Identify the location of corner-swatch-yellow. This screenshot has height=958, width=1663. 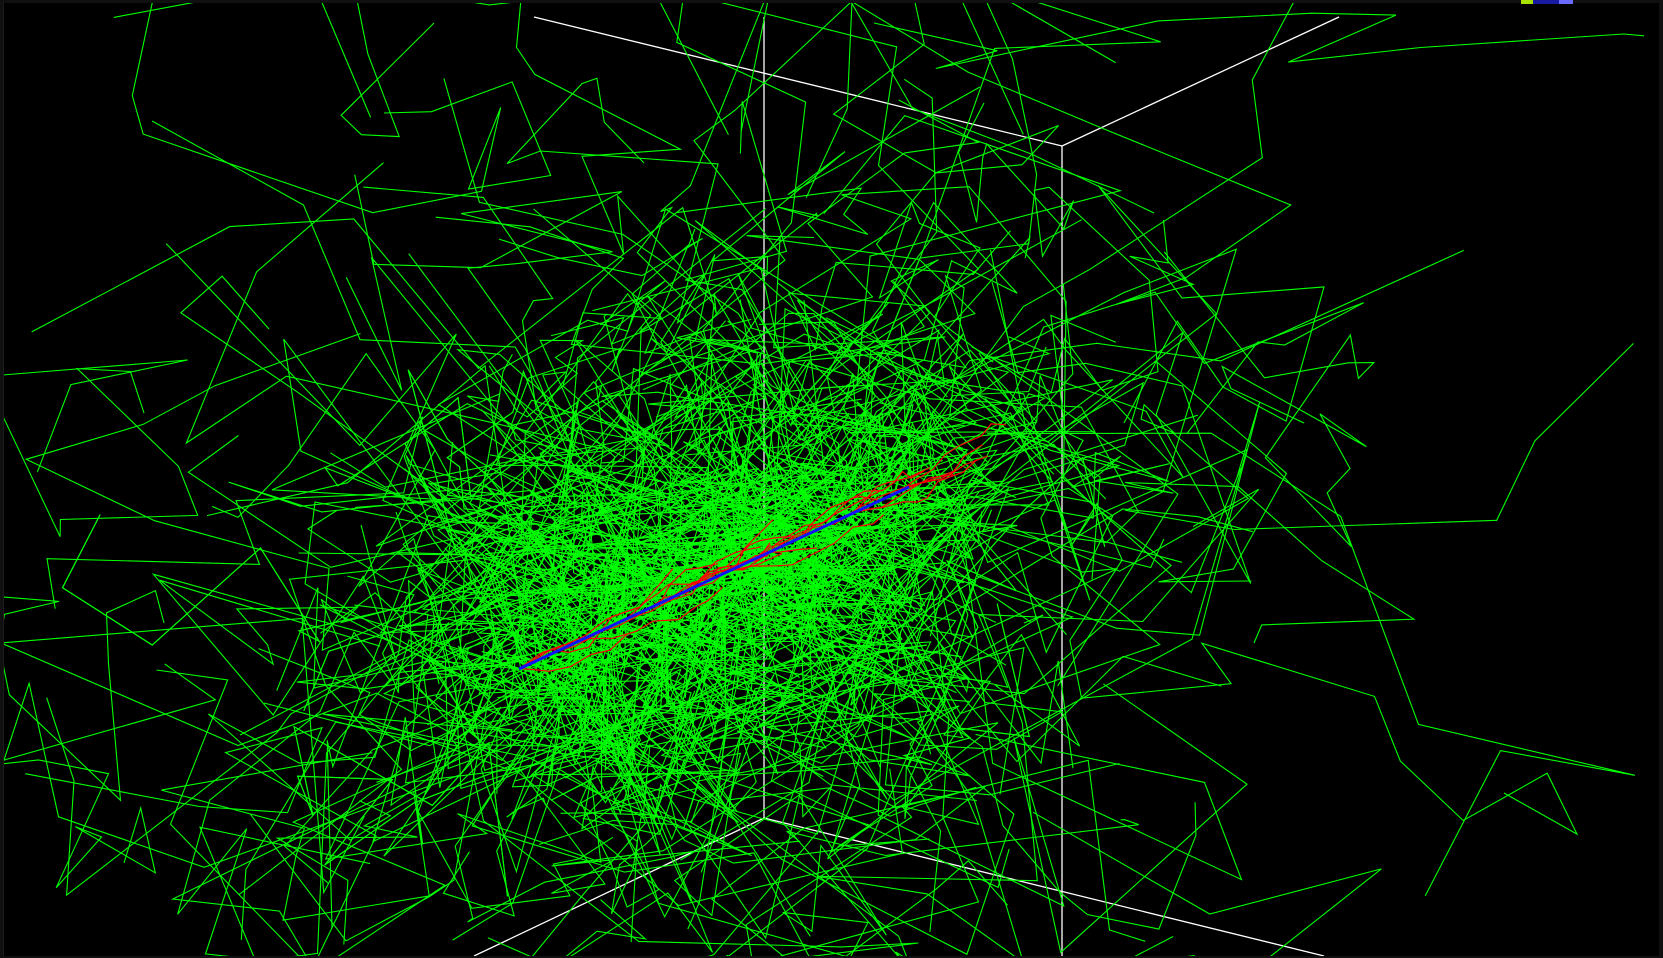
(1527, 2).